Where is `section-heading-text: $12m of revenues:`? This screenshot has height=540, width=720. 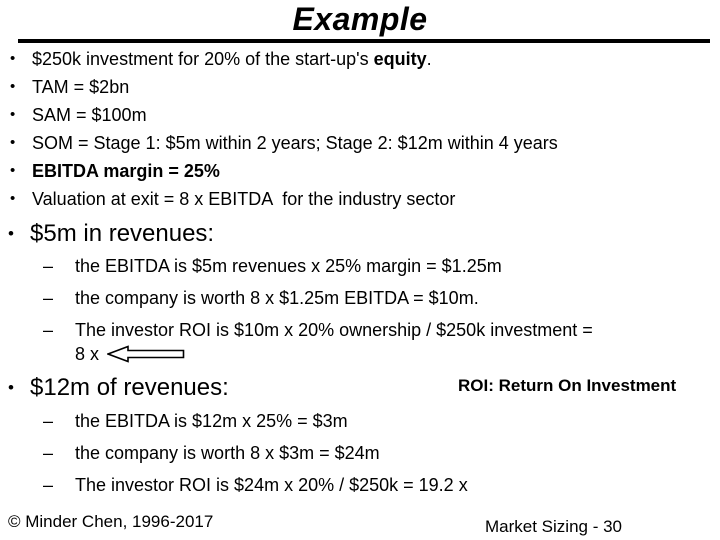
section-heading-text: $12m of revenues: is located at coordinates (129, 387).